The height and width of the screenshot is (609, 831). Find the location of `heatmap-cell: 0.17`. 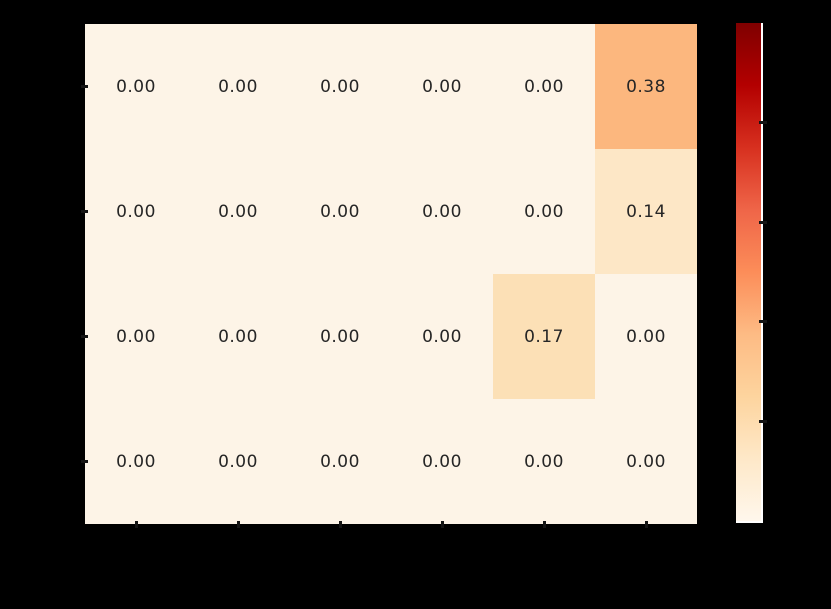

heatmap-cell: 0.17 is located at coordinates (544, 336).